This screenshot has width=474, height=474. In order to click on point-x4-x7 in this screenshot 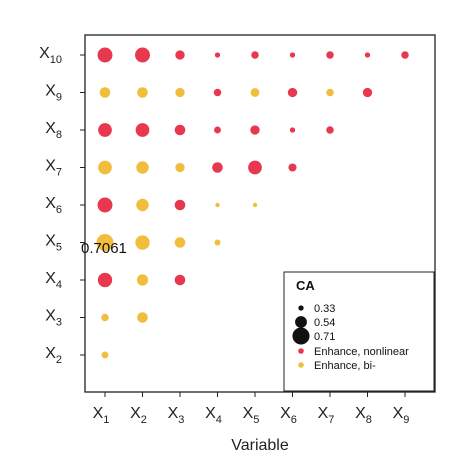, I will do `click(217, 167)`.